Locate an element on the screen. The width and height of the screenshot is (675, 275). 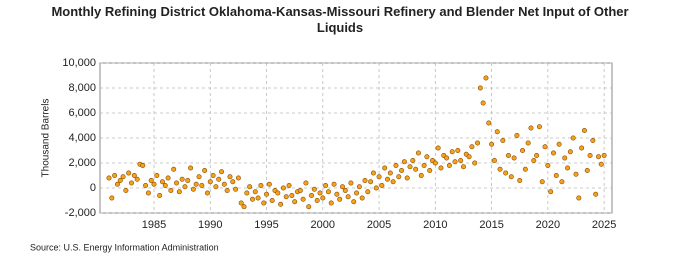
y-tick-label: 6,000 is located at coordinates (82, 113).